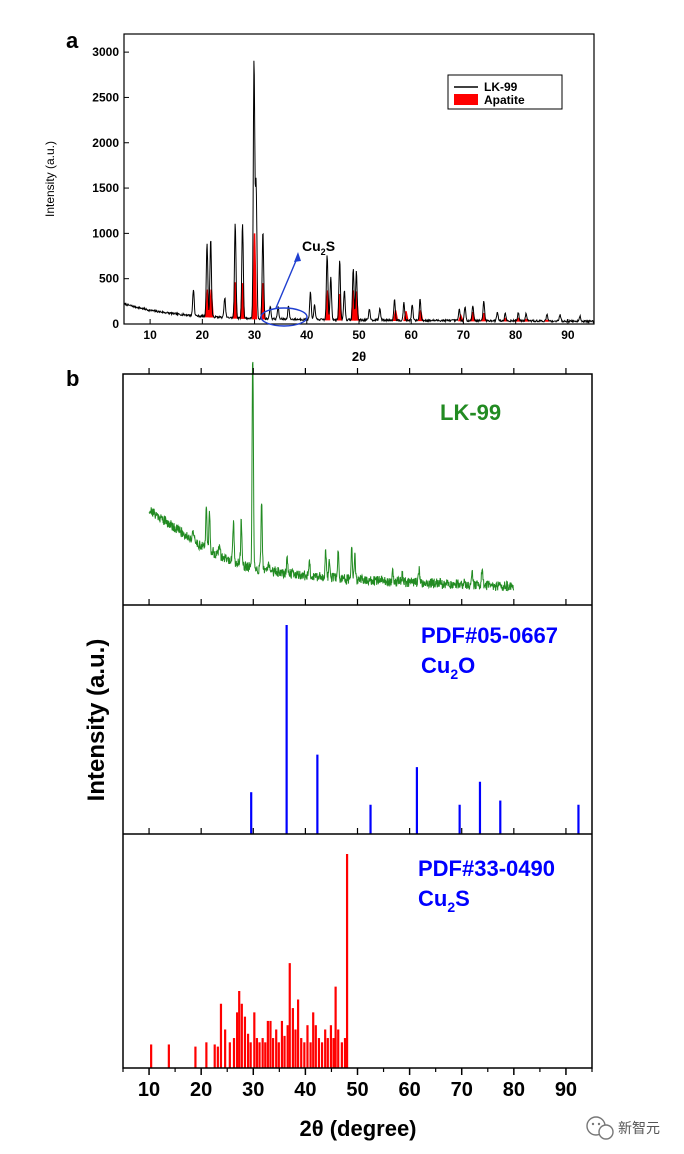 This screenshot has width=684, height=1154. I want to click on panel-a-legend: LK-99 Apatite, so click(505, 92).